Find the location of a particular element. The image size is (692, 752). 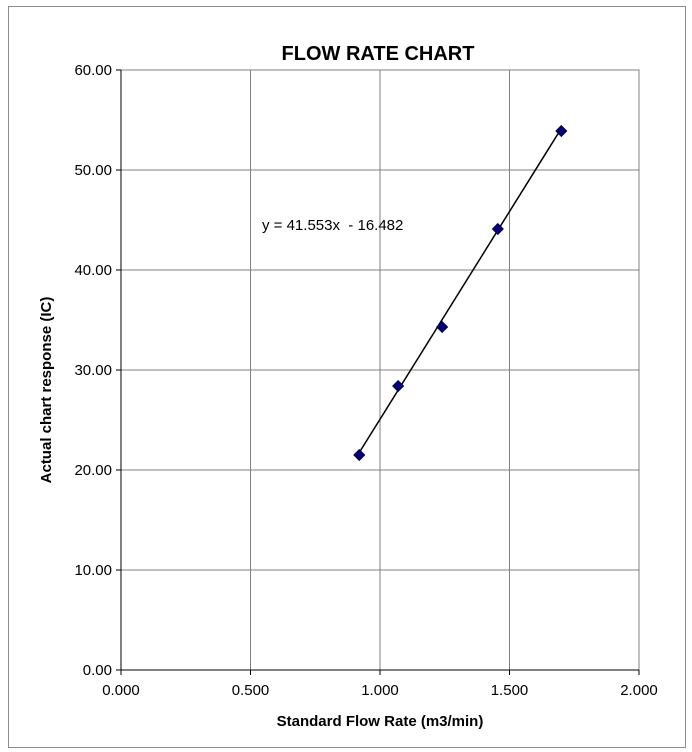

y-tick-label: 60.00 is located at coordinates (93, 70).